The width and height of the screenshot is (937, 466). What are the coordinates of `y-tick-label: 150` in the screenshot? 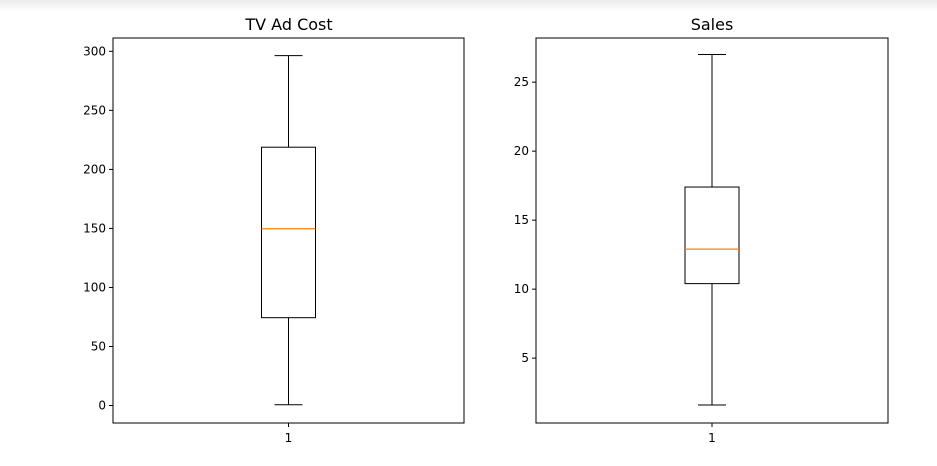 It's located at (94, 228).